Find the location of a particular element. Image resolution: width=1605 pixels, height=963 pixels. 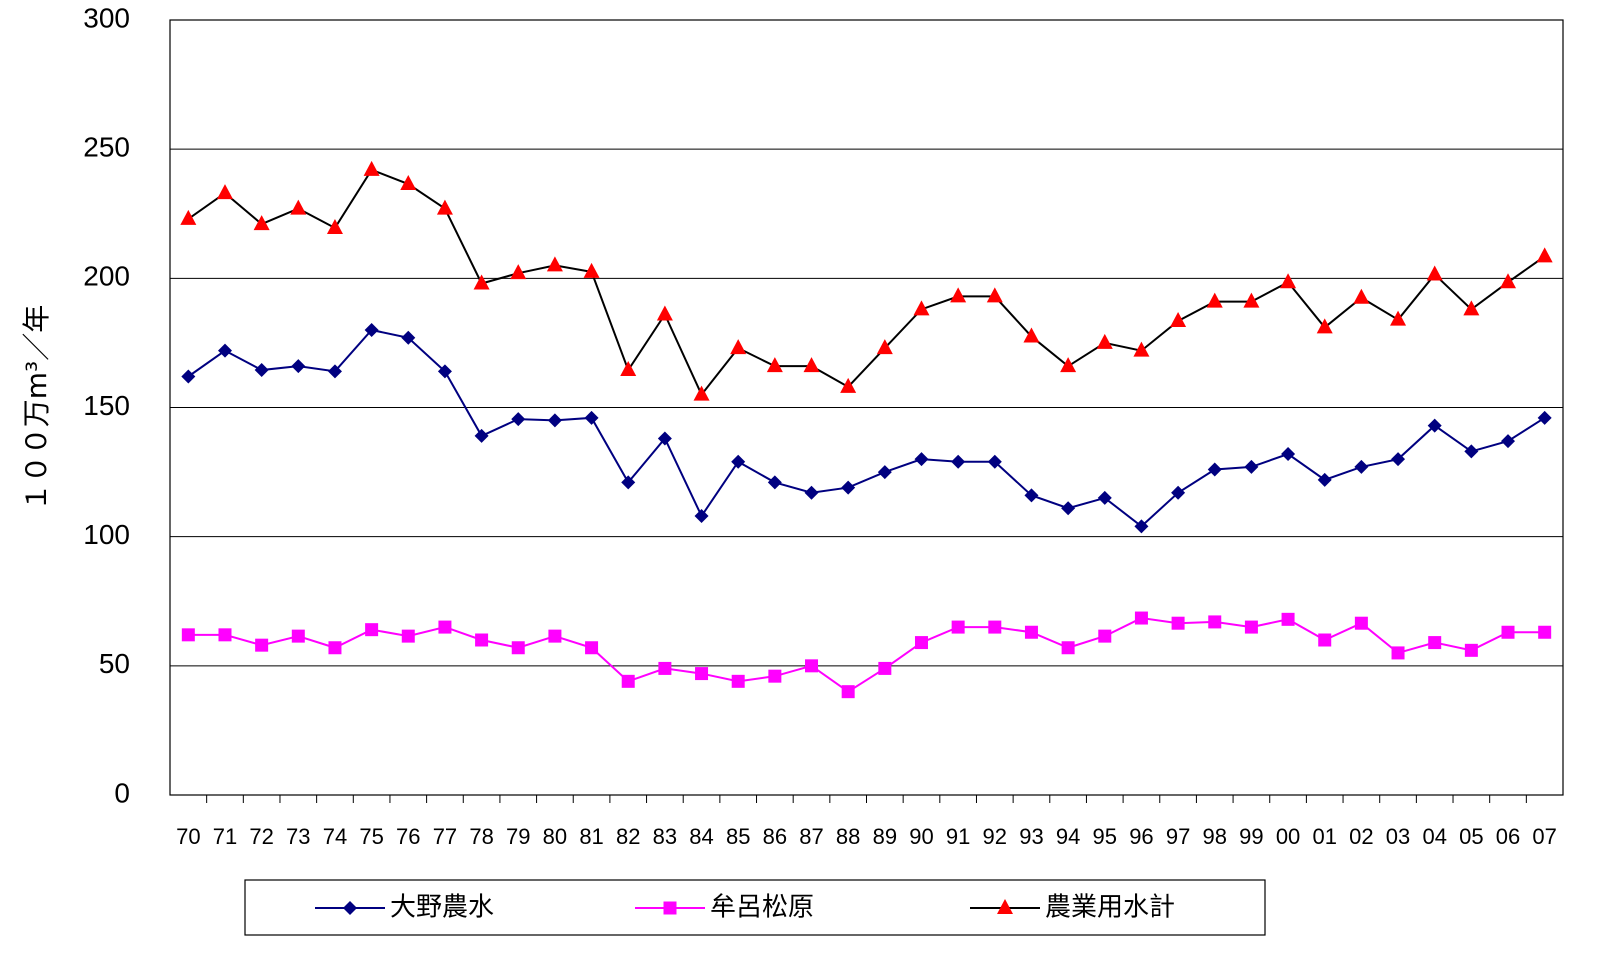

x-tick-label: 95 is located at coordinates (1105, 836).